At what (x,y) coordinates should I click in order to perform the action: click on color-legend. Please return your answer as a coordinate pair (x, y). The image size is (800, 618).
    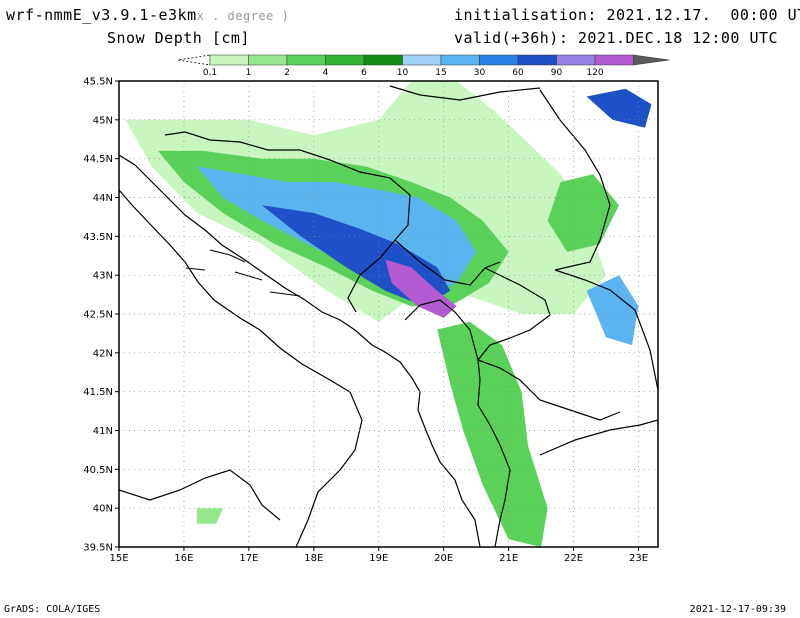
    Looking at the image, I should click on (423, 60).